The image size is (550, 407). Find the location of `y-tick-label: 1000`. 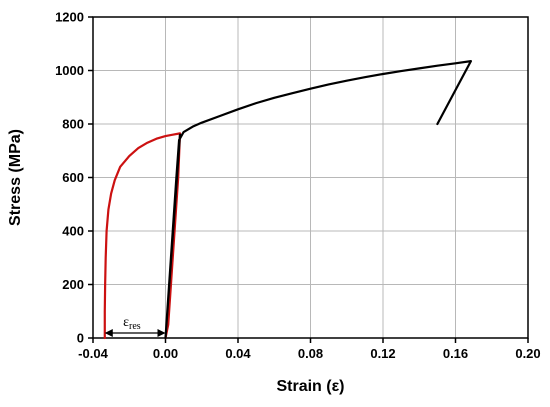

y-tick-label: 1000 is located at coordinates (69, 70).